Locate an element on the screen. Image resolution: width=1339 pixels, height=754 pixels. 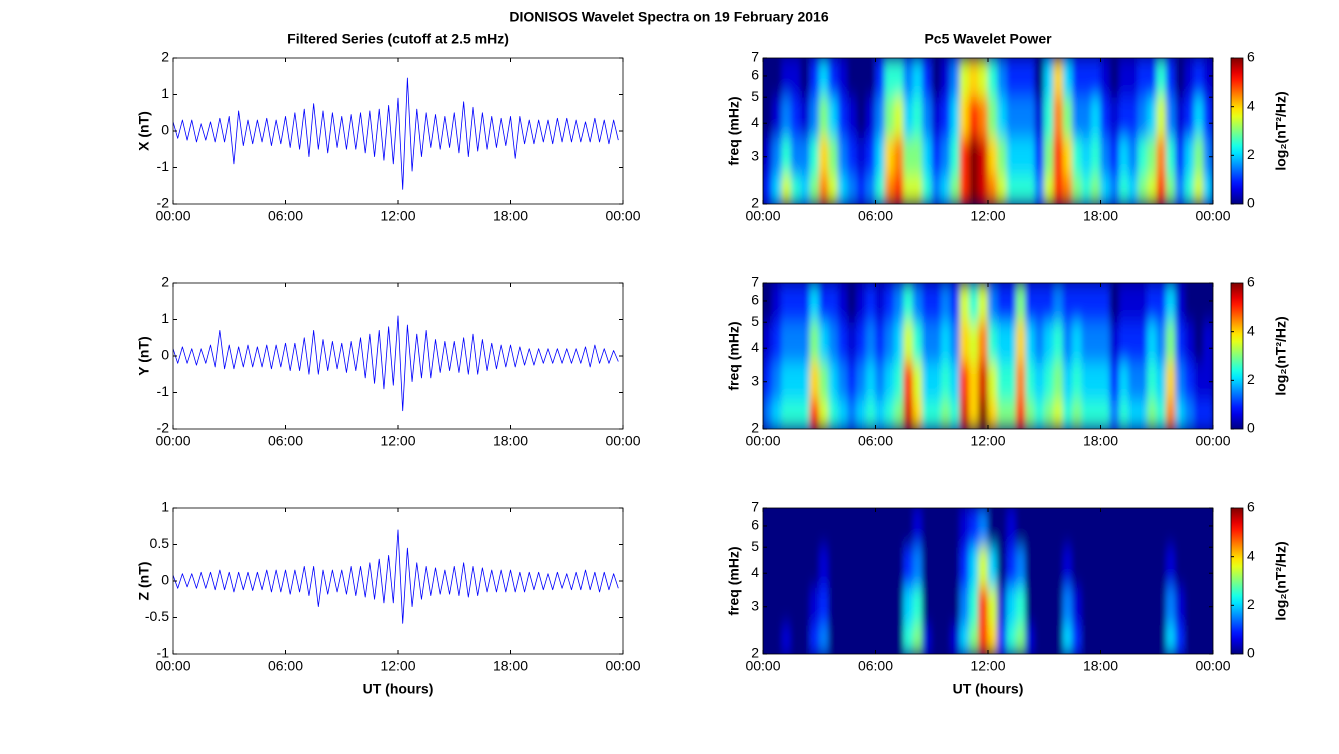
heatmap-cells is located at coordinates (988, 356).